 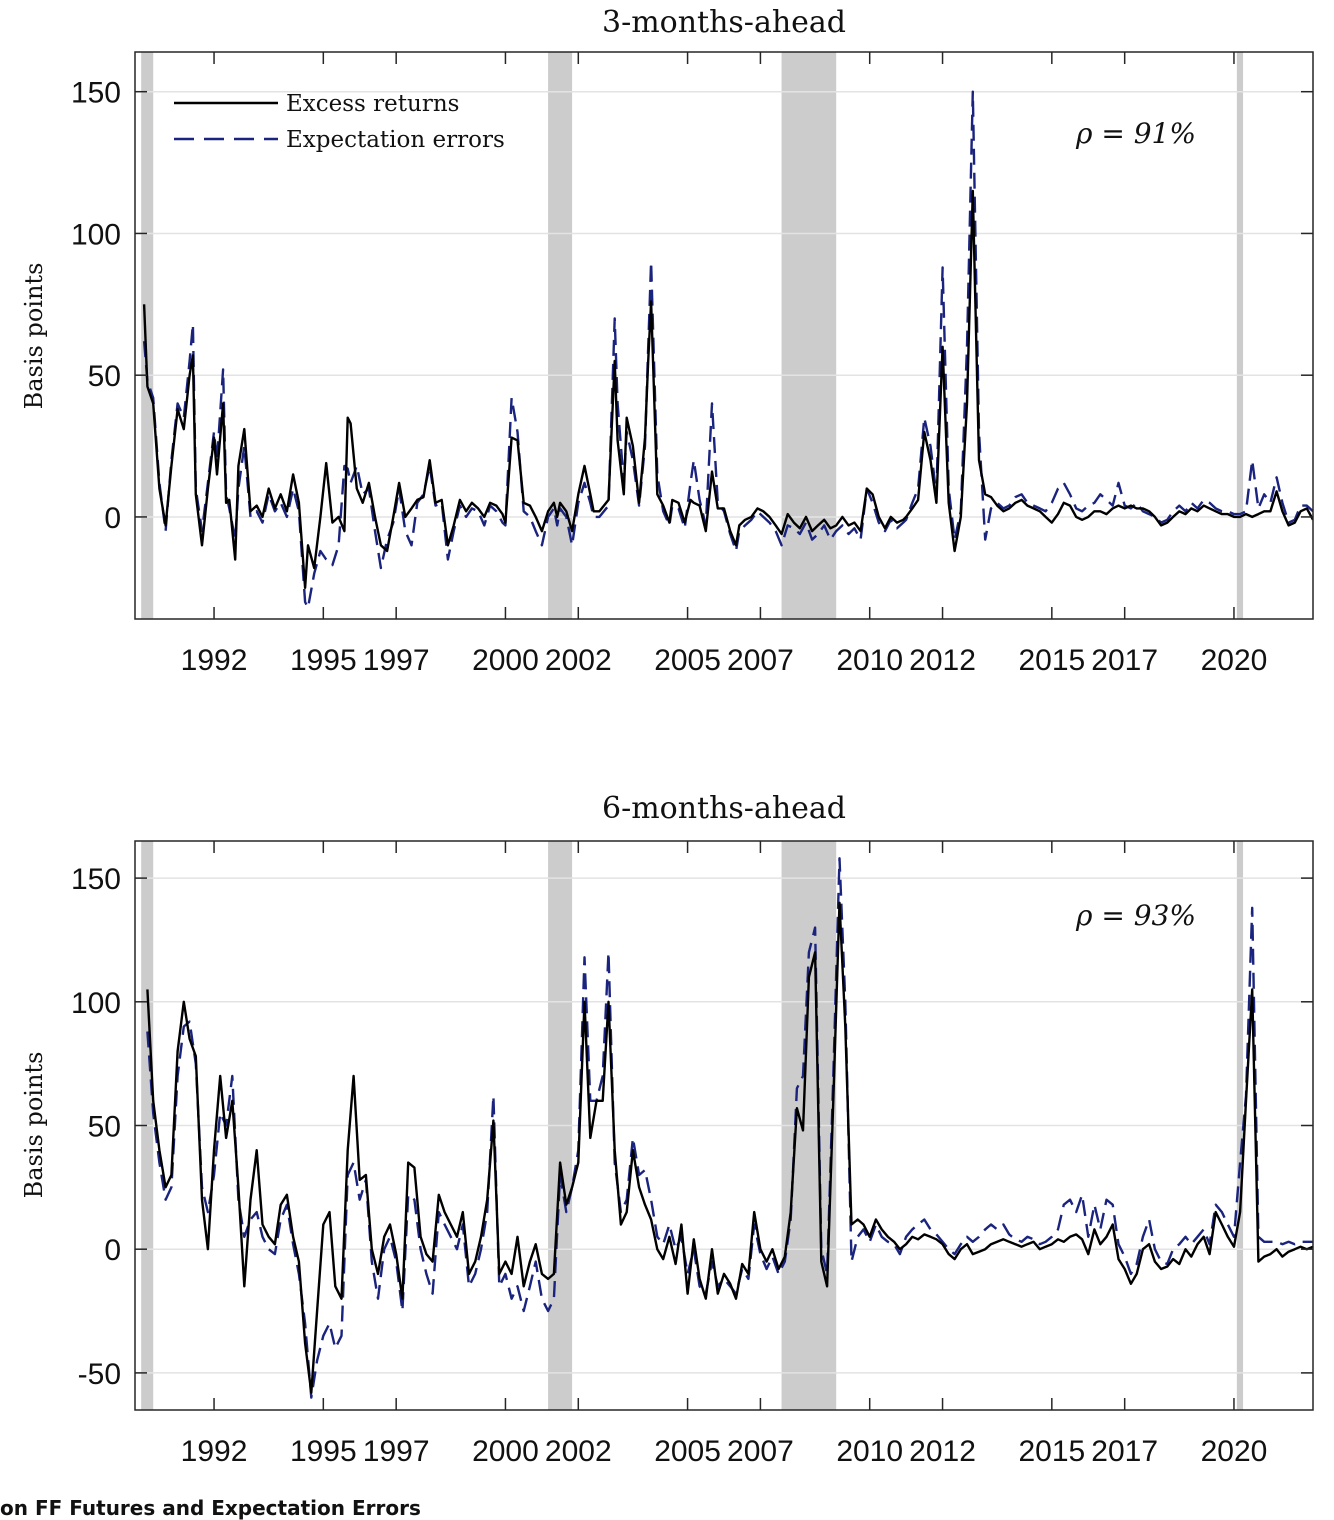 What do you see at coordinates (1135, 915) in the screenshot?
I see `correlation-annotation: ρ = 93%` at bounding box center [1135, 915].